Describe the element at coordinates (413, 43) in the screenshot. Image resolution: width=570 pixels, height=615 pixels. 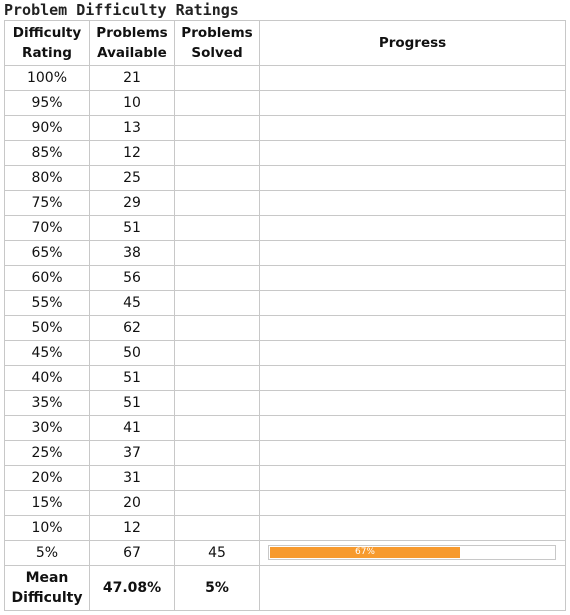
I see `column-header-progress: Progress` at that location.